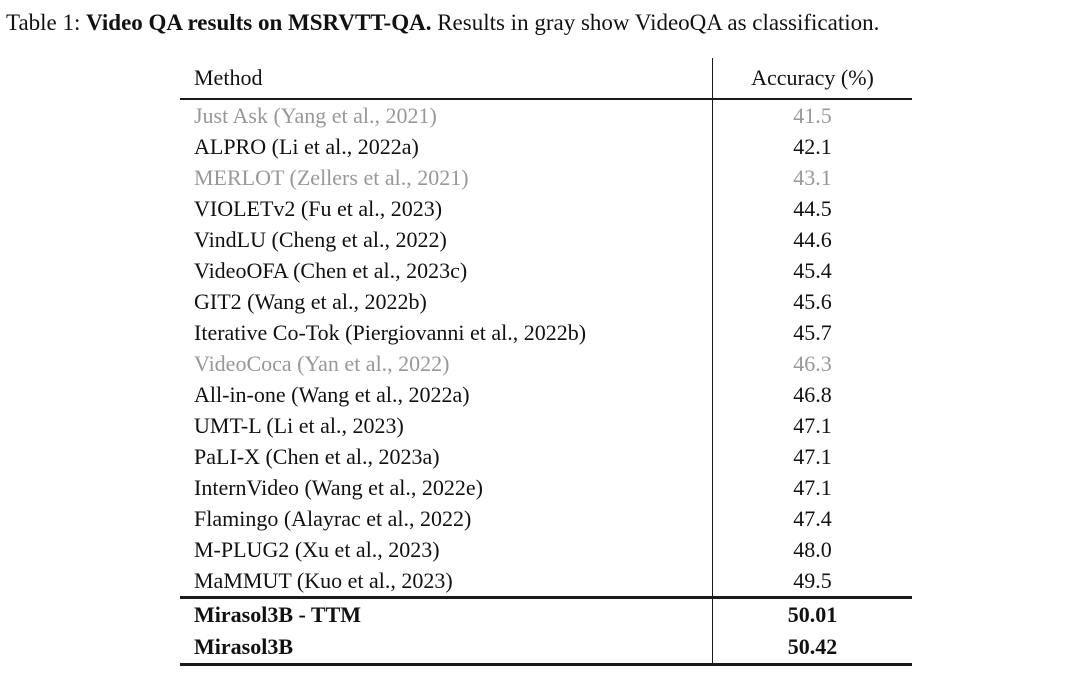 The height and width of the screenshot is (698, 1080). I want to click on accuracy-cell: 47.4, so click(812, 518).